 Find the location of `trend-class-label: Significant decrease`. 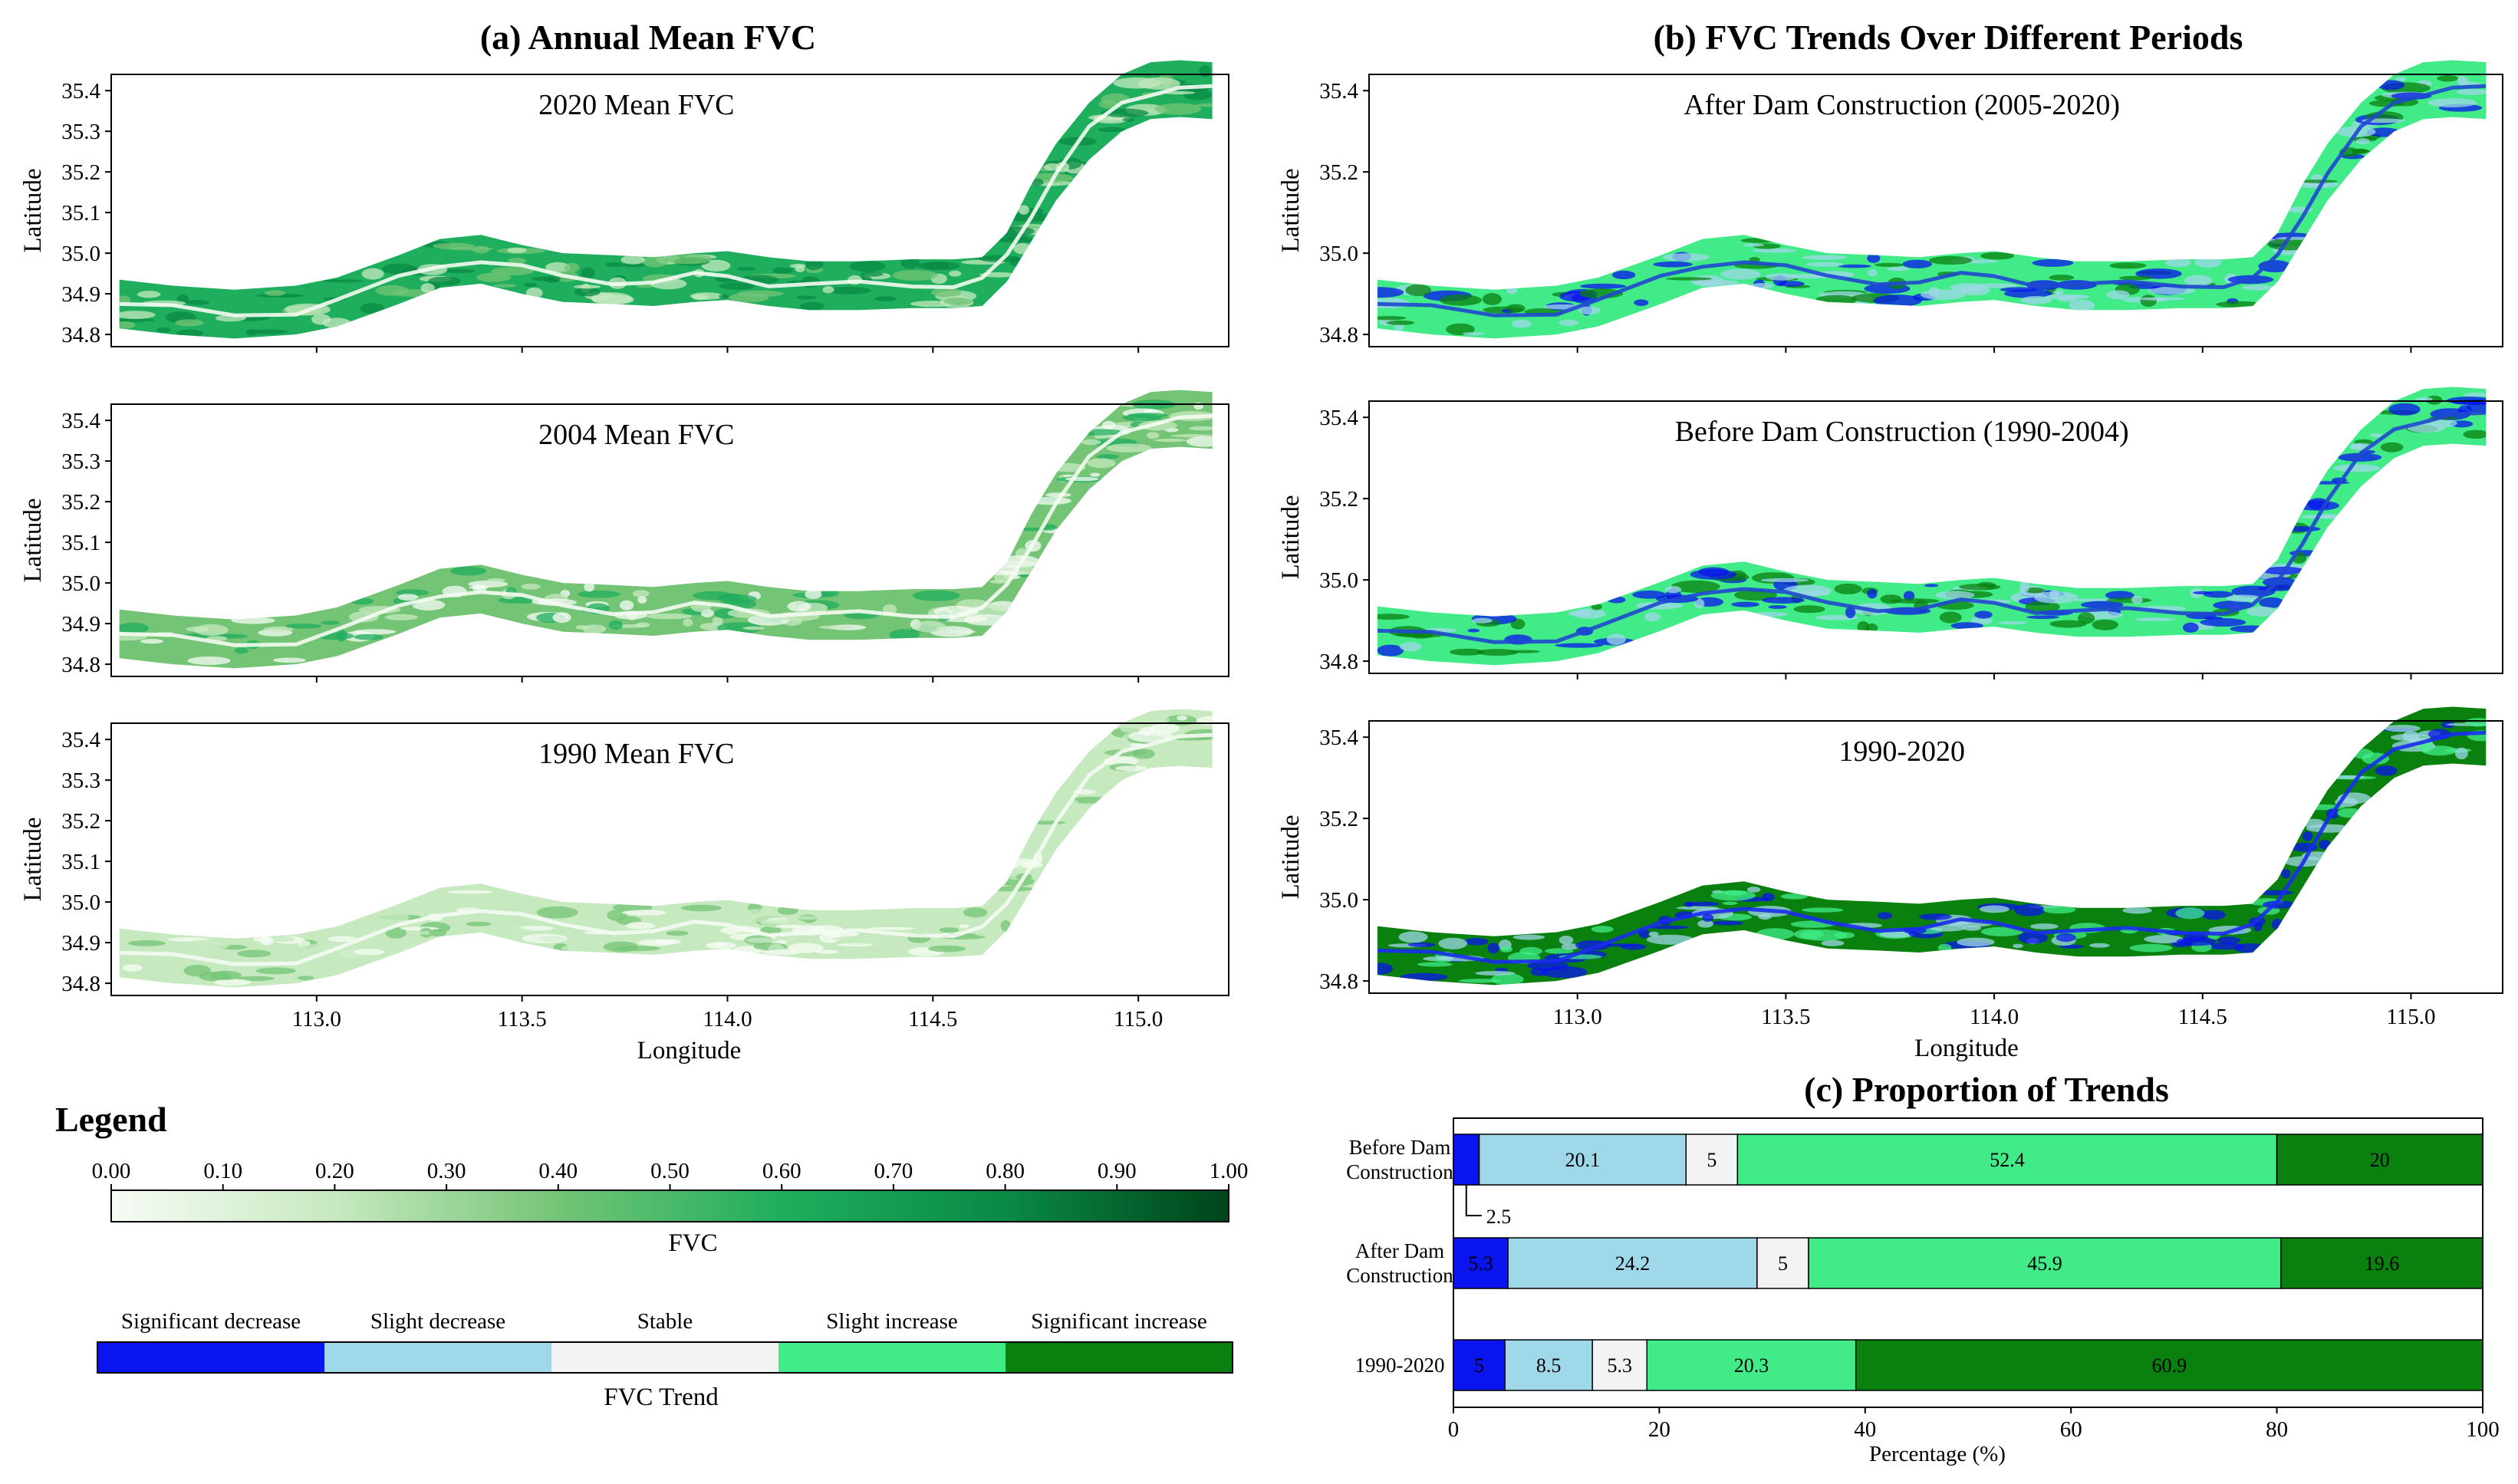

trend-class-label: Significant decrease is located at coordinates (211, 1321).